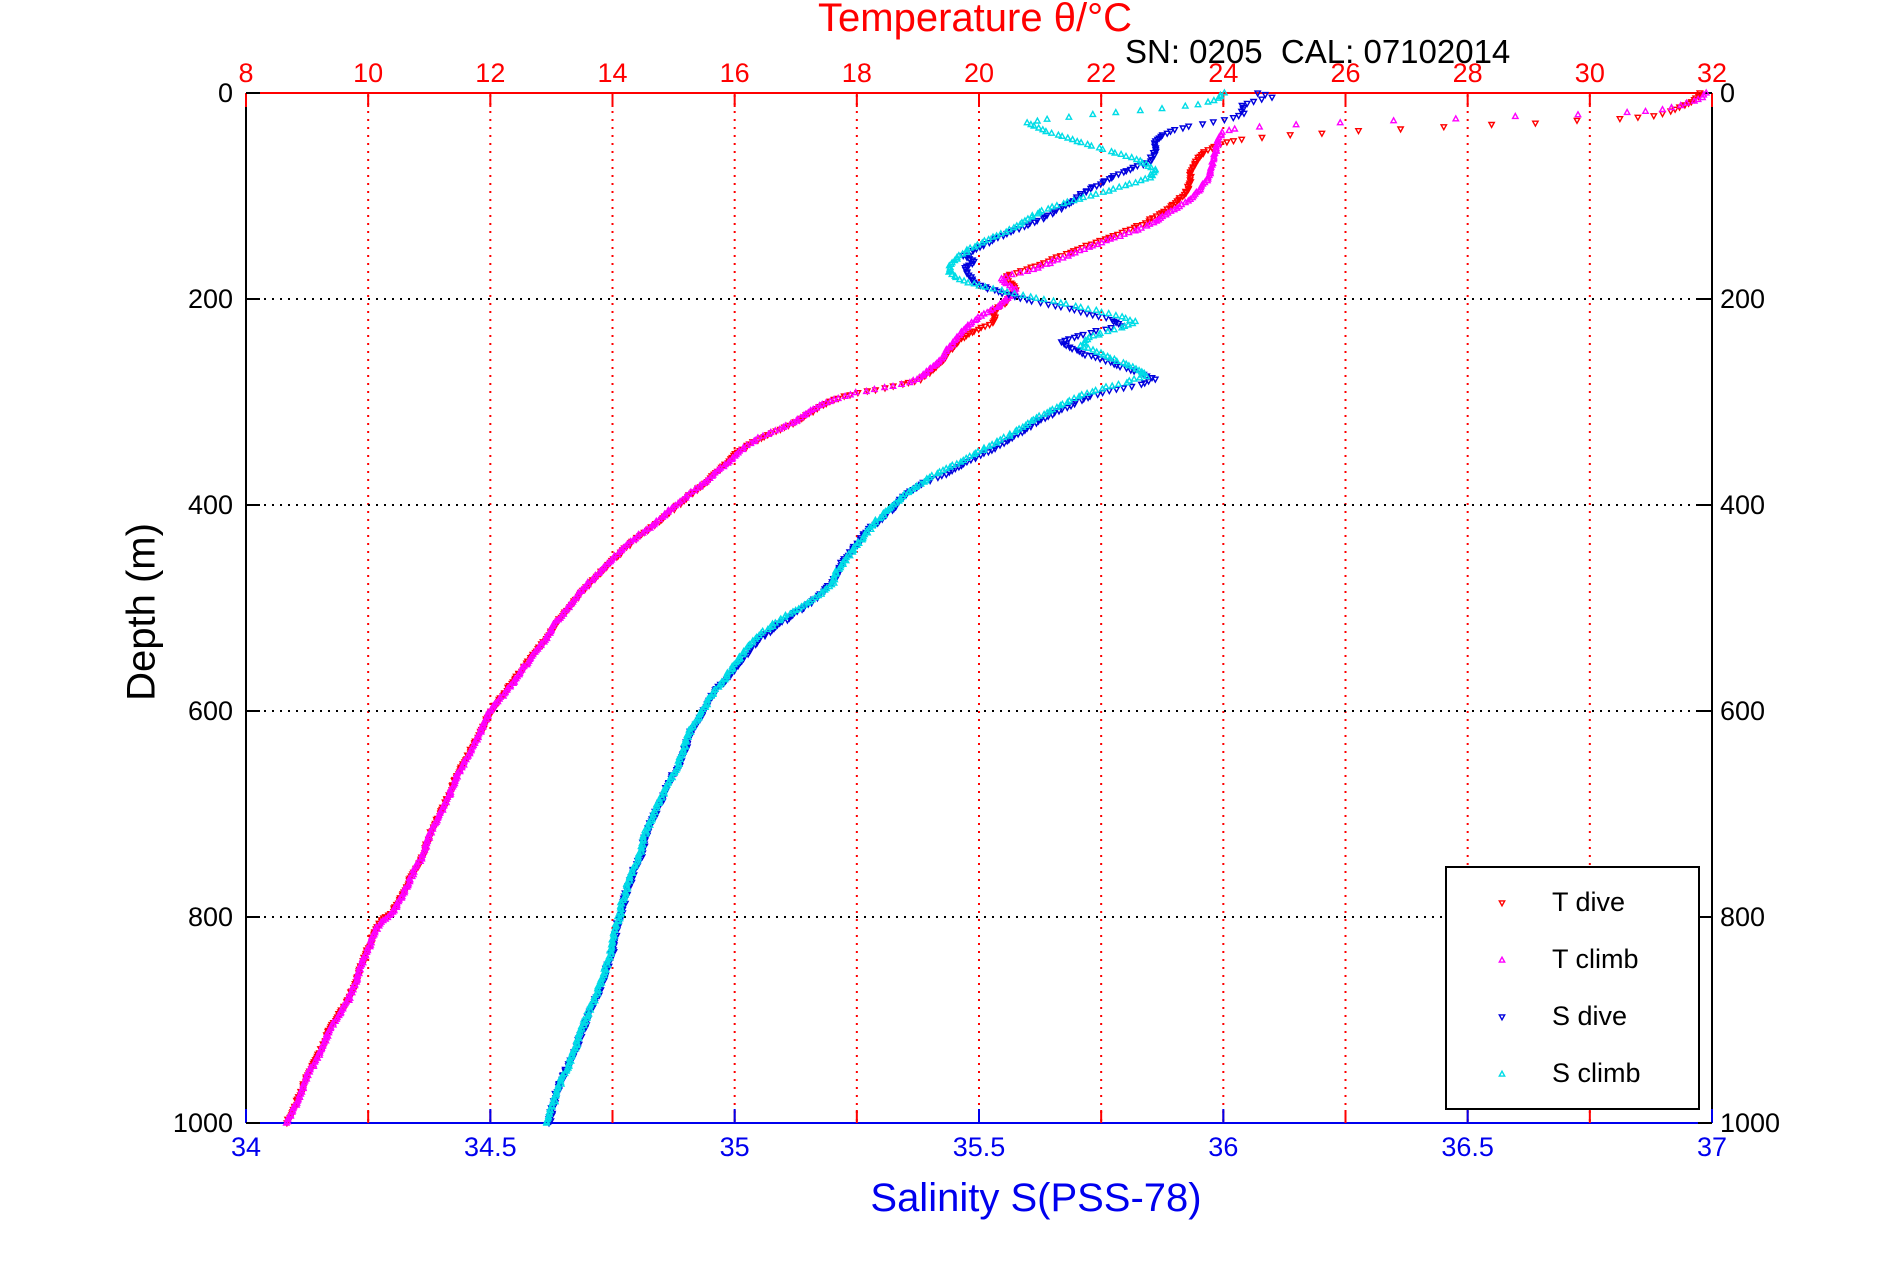 This screenshot has height=1262, width=1891. What do you see at coordinates (1572, 988) in the screenshot?
I see `legend-box` at bounding box center [1572, 988].